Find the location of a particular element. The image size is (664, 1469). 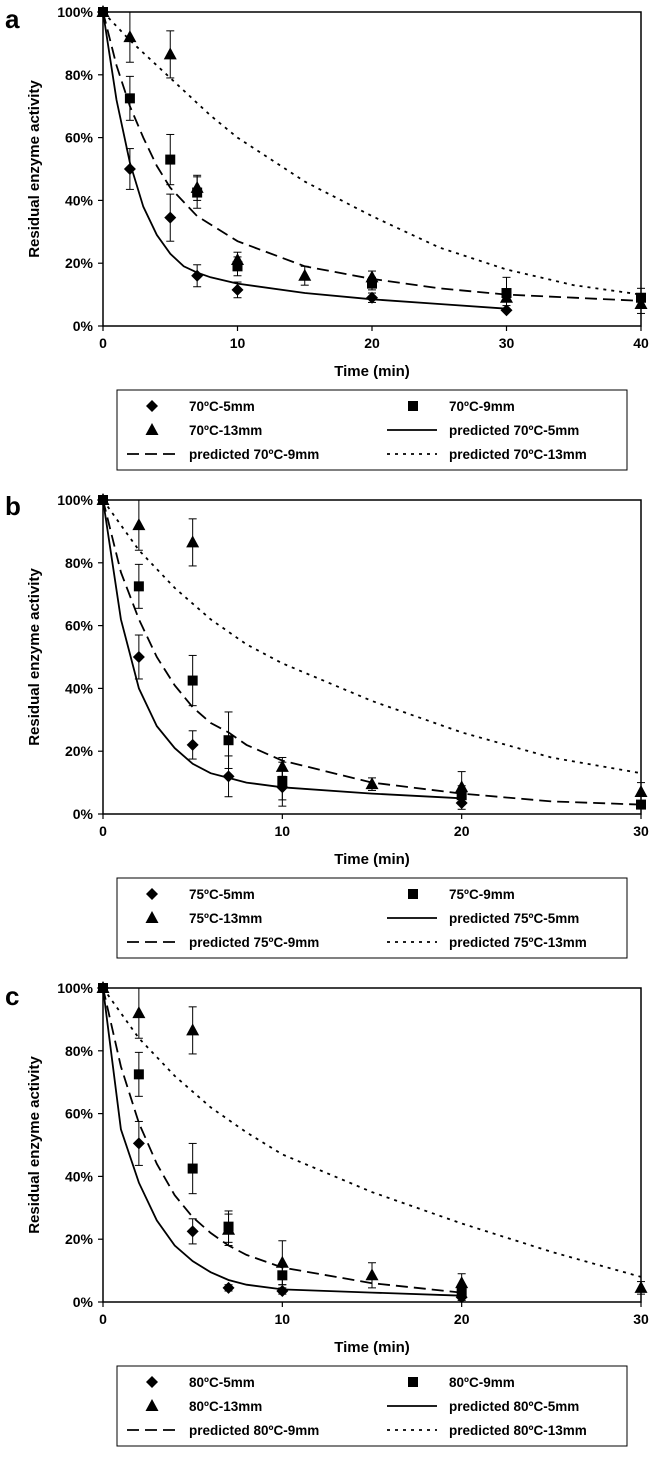

panel-c-legend-item: 80ºC-5mm is located at coordinates (200, 1382).